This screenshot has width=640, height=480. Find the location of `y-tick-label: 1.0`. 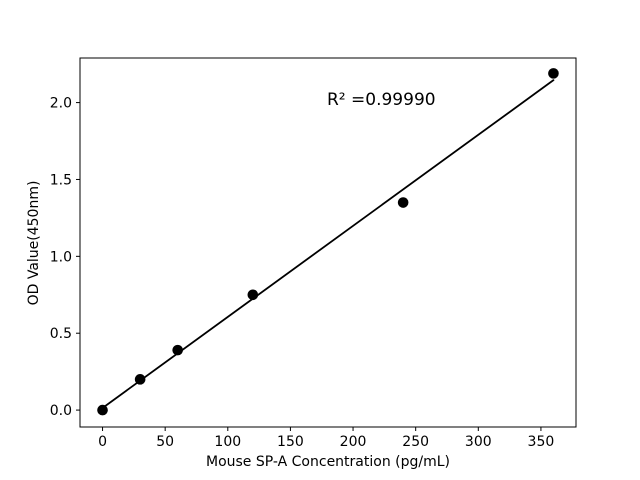

y-tick-label: 1.0 is located at coordinates (61, 257).